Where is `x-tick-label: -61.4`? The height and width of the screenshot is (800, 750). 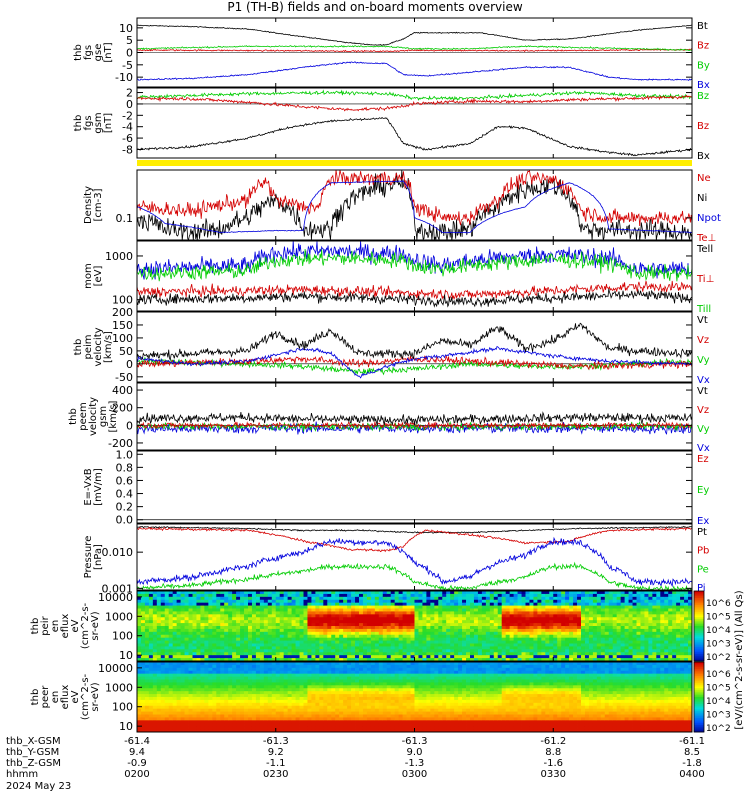
x-tick-label: -61.4 is located at coordinates (137, 741).